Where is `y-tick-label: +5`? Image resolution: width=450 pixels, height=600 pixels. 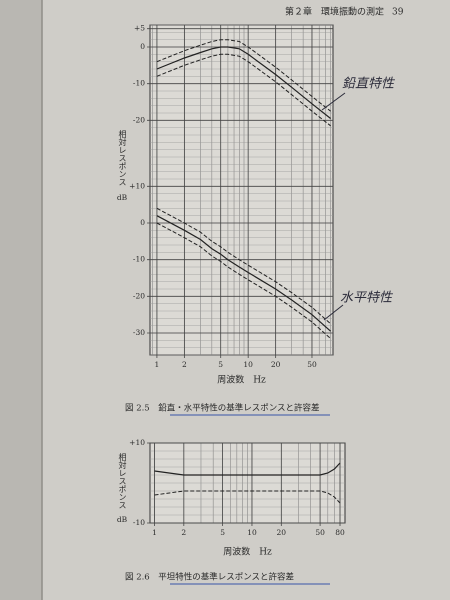
y-tick-label: +5 is located at coordinates (139, 28).